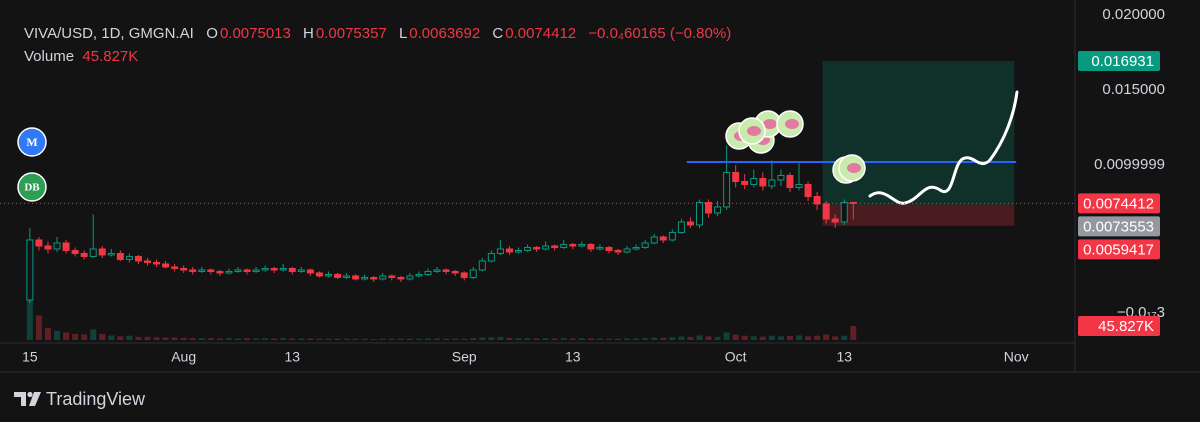 The height and width of the screenshot is (422, 1200). I want to click on badge, so click(32, 142).